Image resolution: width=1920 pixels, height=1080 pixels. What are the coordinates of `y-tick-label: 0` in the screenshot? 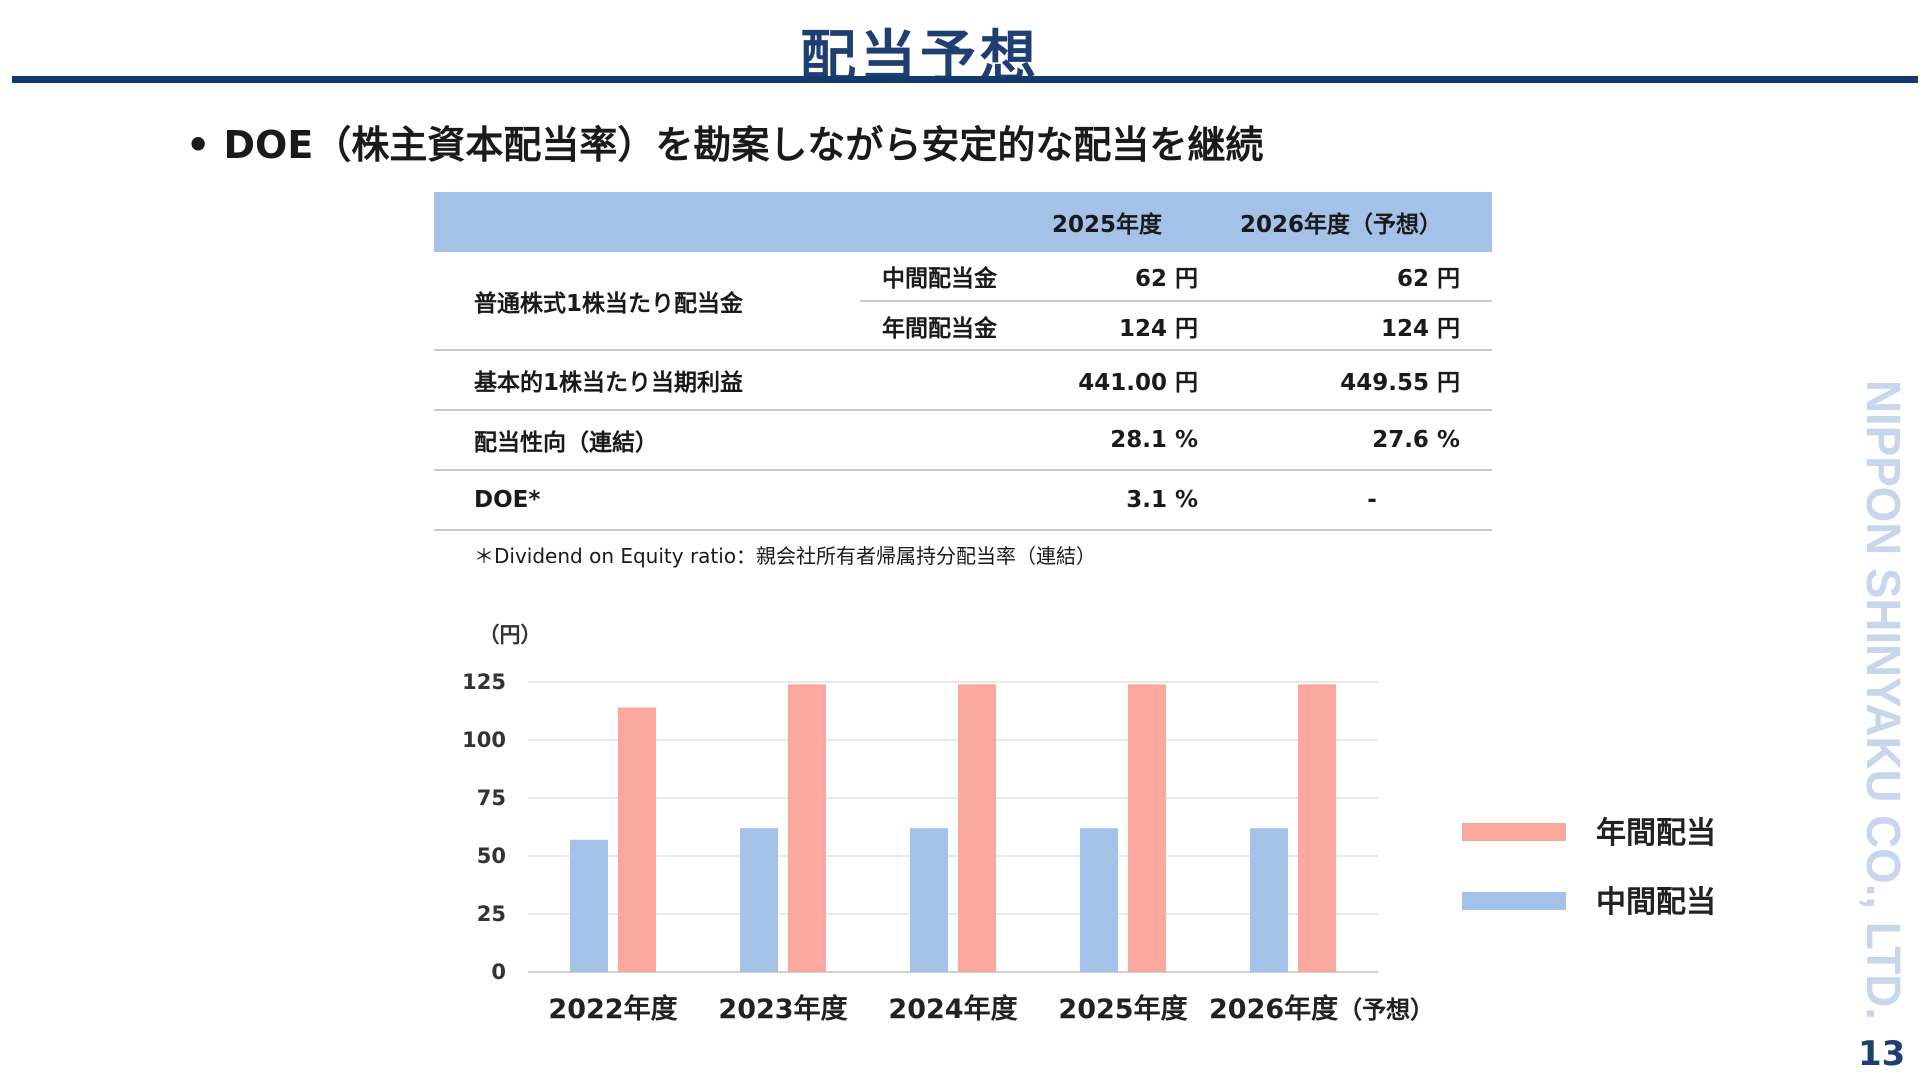 It's located at (498, 972).